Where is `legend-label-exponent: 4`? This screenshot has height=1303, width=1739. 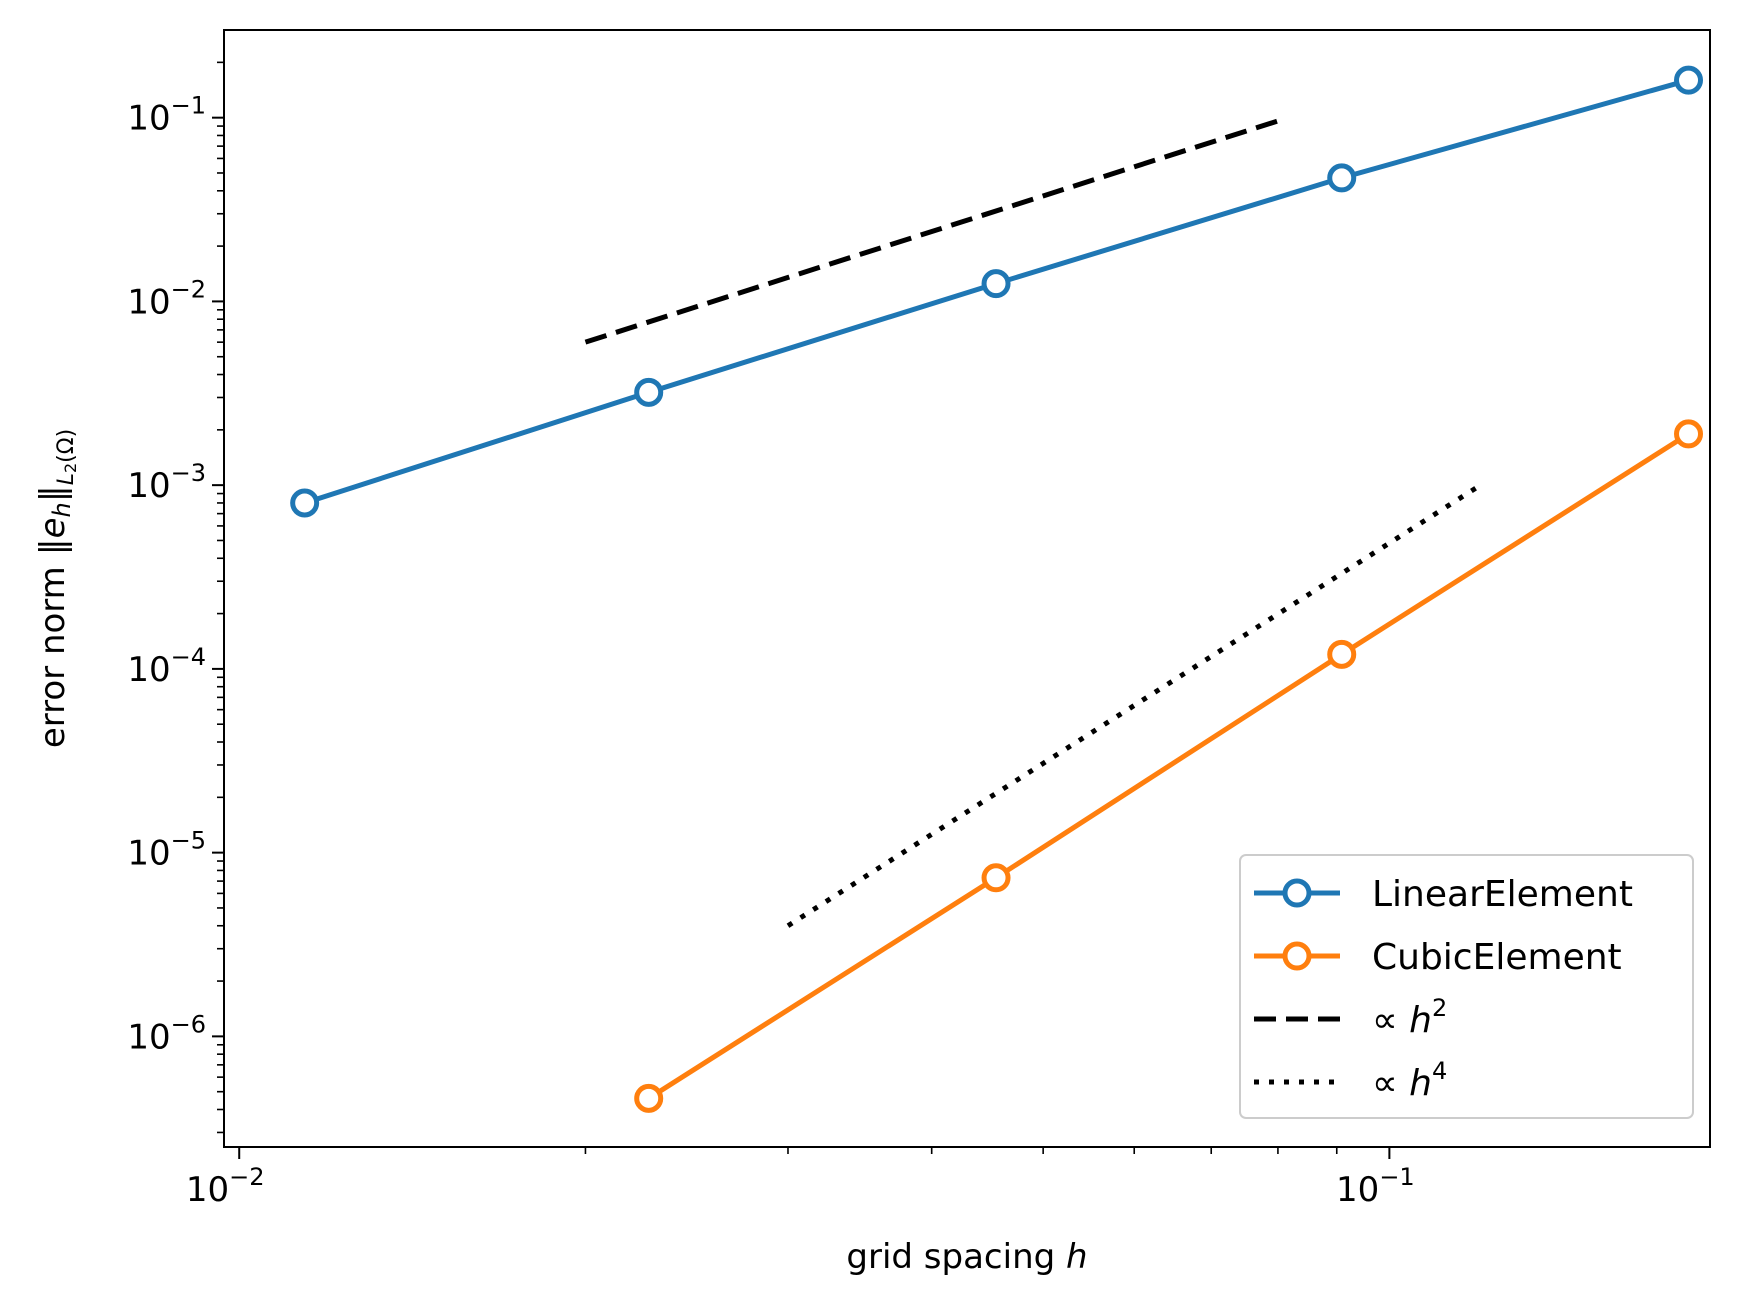
legend-label-exponent: 4 is located at coordinates (1439, 1071).